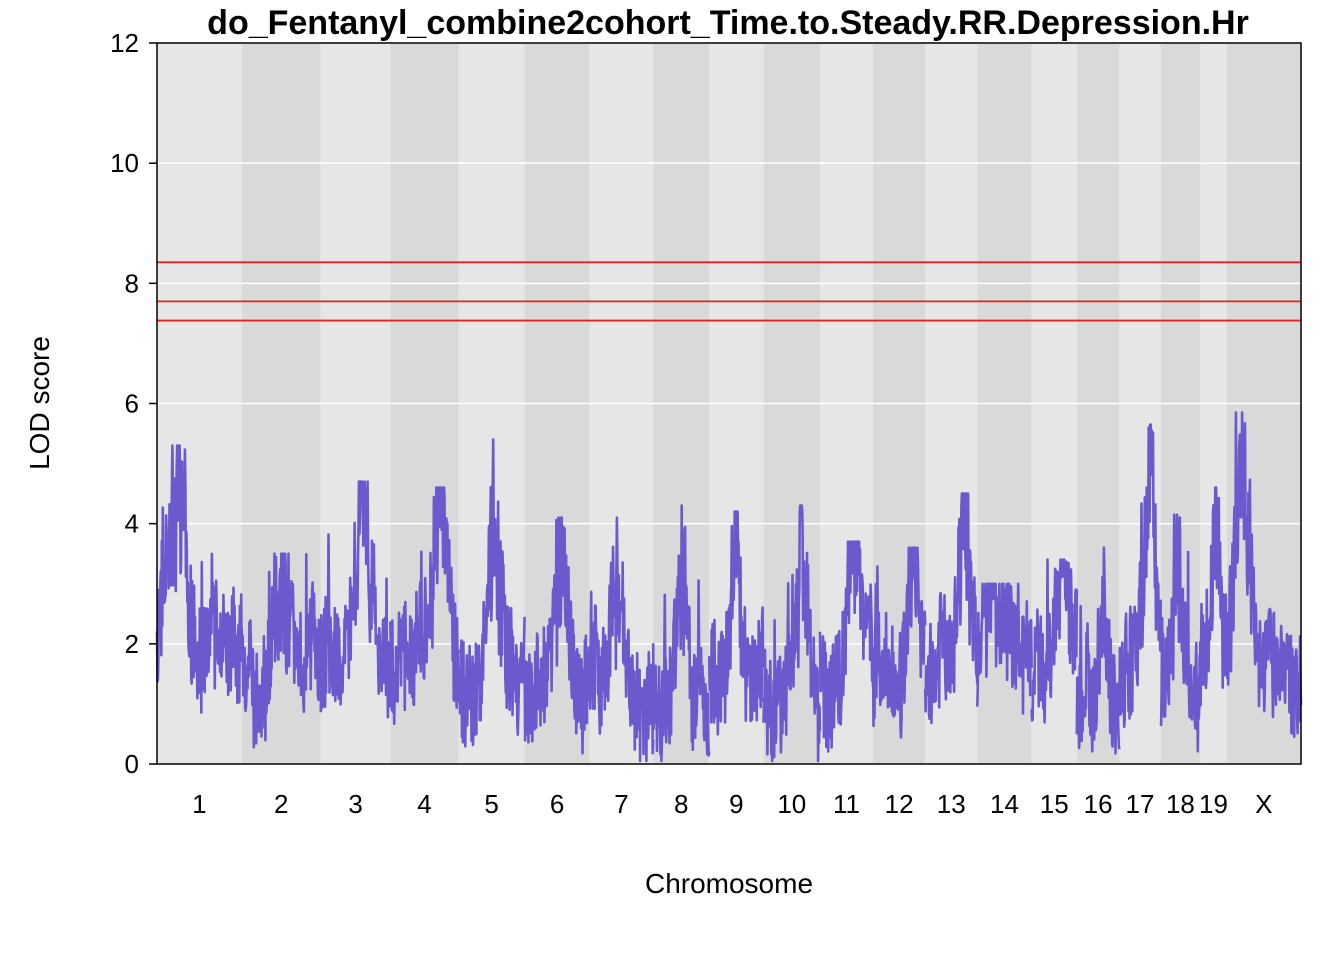  What do you see at coordinates (1140, 804) in the screenshot?
I see `x-tick-label-chr-17: 17` at bounding box center [1140, 804].